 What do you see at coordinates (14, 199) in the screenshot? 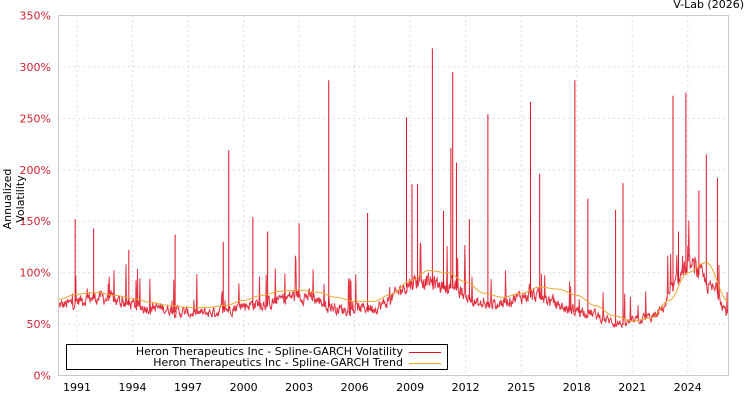
I see `y-axis-label: Annualized Volatility` at bounding box center [14, 199].